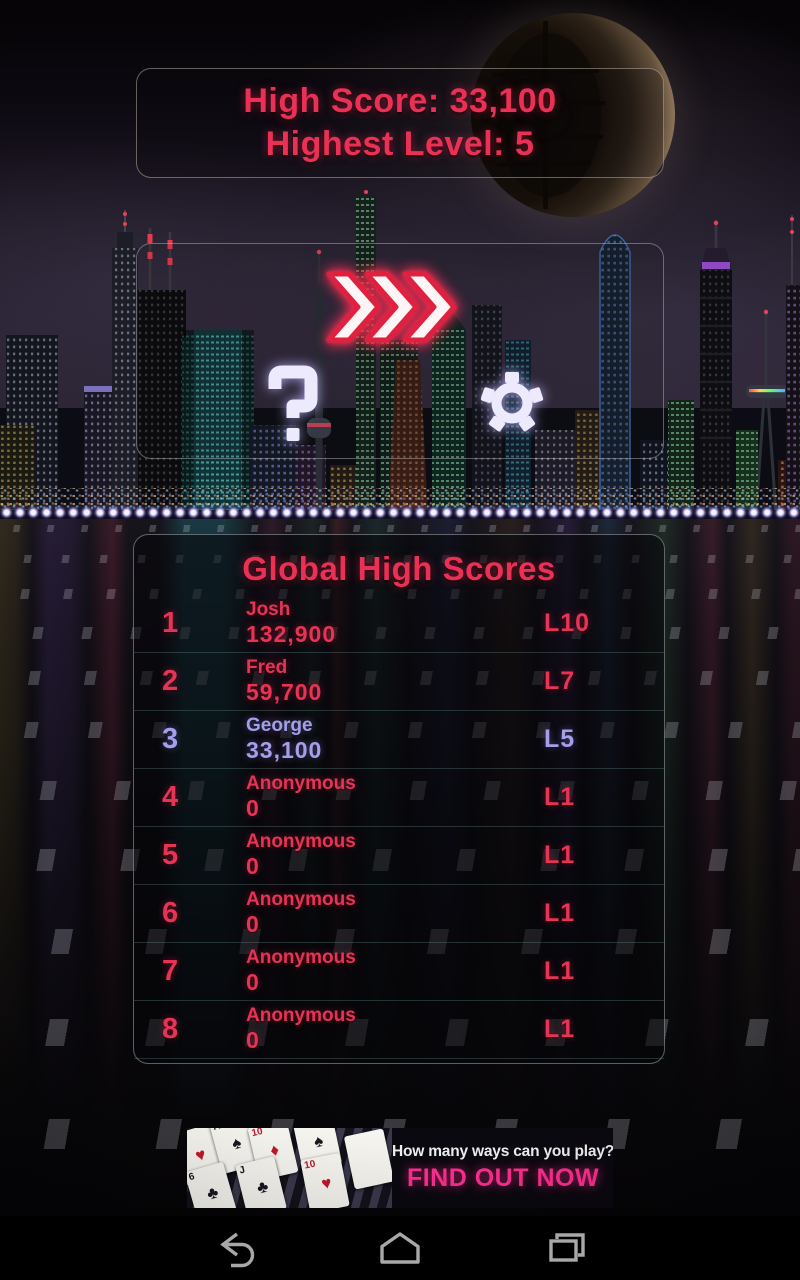 This screenshot has height=1280, width=800. What do you see at coordinates (395, 738) in the screenshot?
I see `row-name-score: George 33,100` at bounding box center [395, 738].